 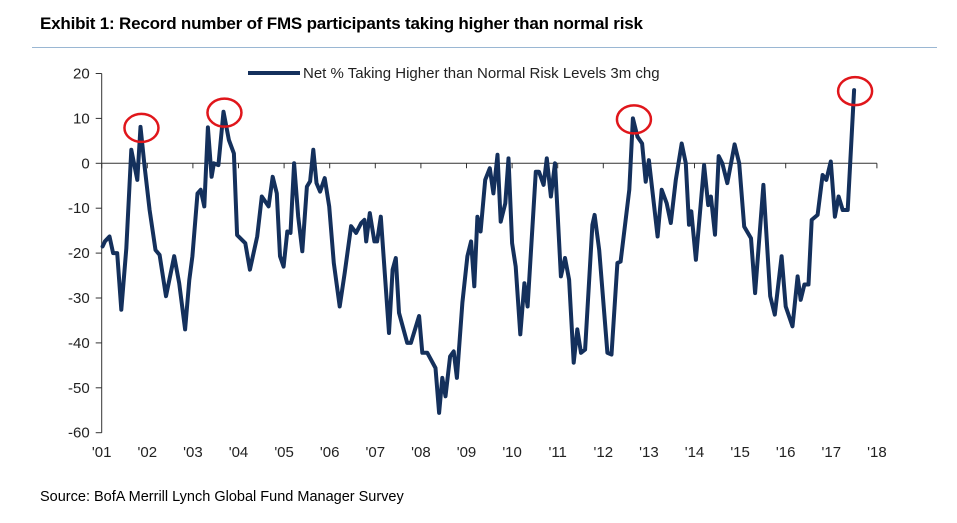 What do you see at coordinates (284, 452) in the screenshot?
I see `x-tick-label: '05` at bounding box center [284, 452].